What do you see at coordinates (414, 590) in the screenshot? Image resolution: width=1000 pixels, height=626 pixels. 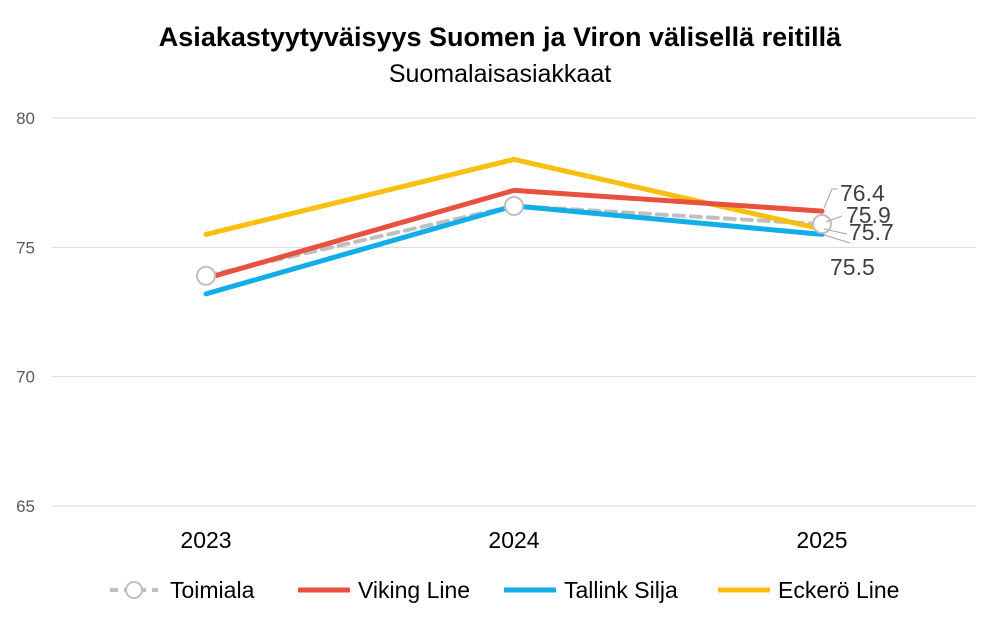 I see `legend-label: Viking Line` at bounding box center [414, 590].